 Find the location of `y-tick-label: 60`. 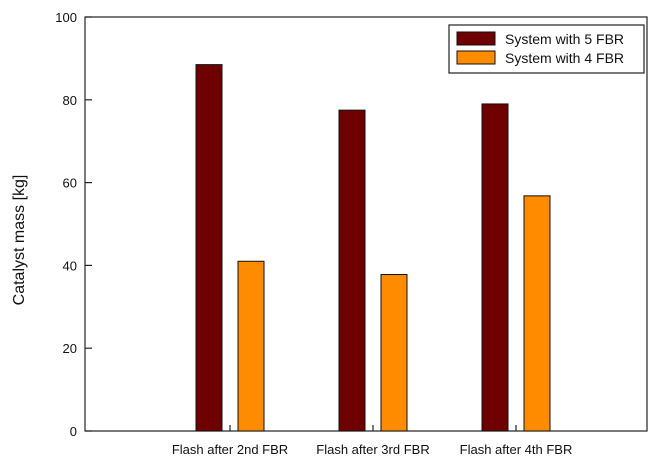

y-tick-label: 60 is located at coordinates (70, 183).